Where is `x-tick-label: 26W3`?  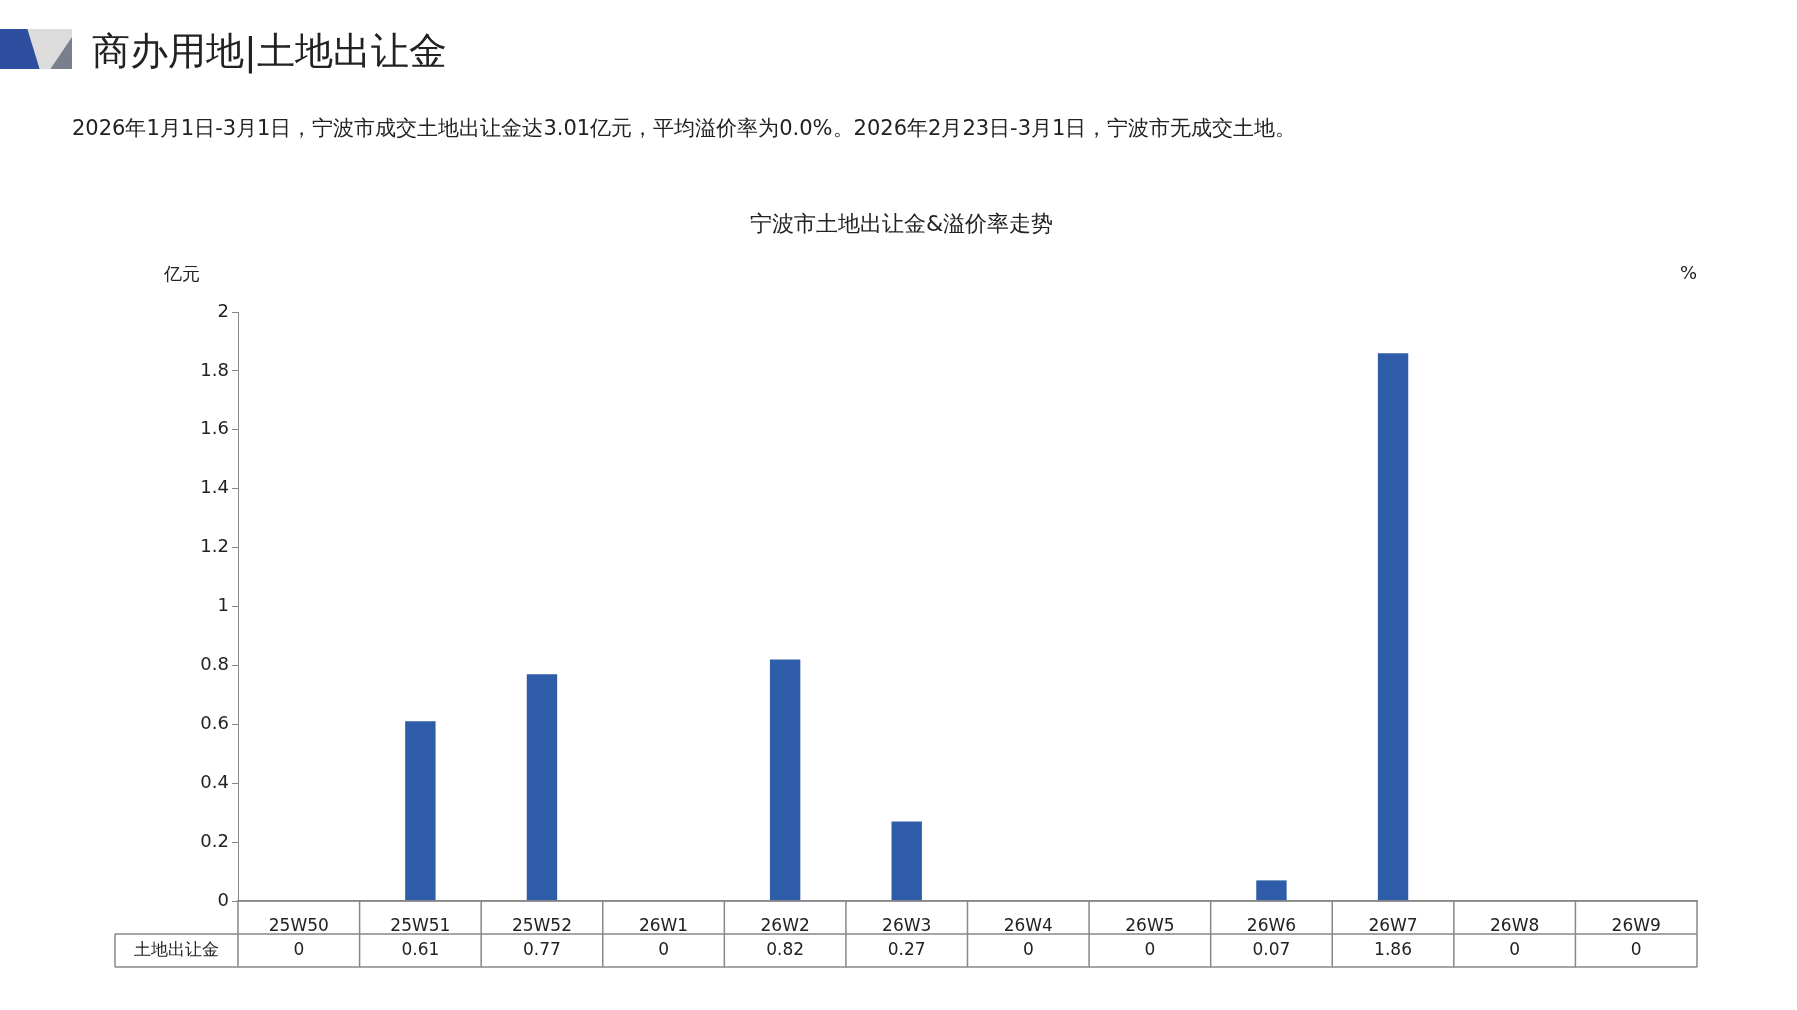 x-tick-label: 26W3 is located at coordinates (907, 924).